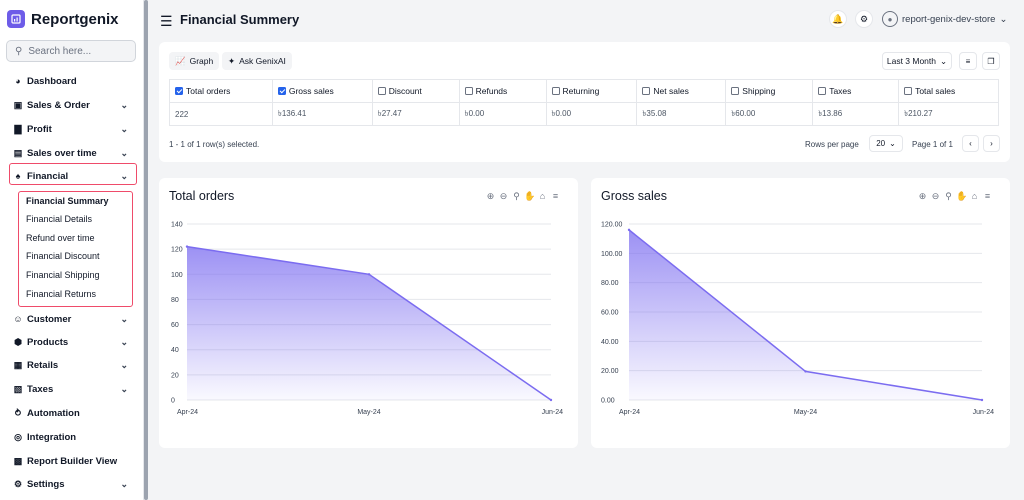 Image resolution: width=1024 pixels, height=500 pixels. What do you see at coordinates (214, 144) in the screenshot?
I see `selection-status: 1 - 1 of 1 row(s) selected.` at bounding box center [214, 144].